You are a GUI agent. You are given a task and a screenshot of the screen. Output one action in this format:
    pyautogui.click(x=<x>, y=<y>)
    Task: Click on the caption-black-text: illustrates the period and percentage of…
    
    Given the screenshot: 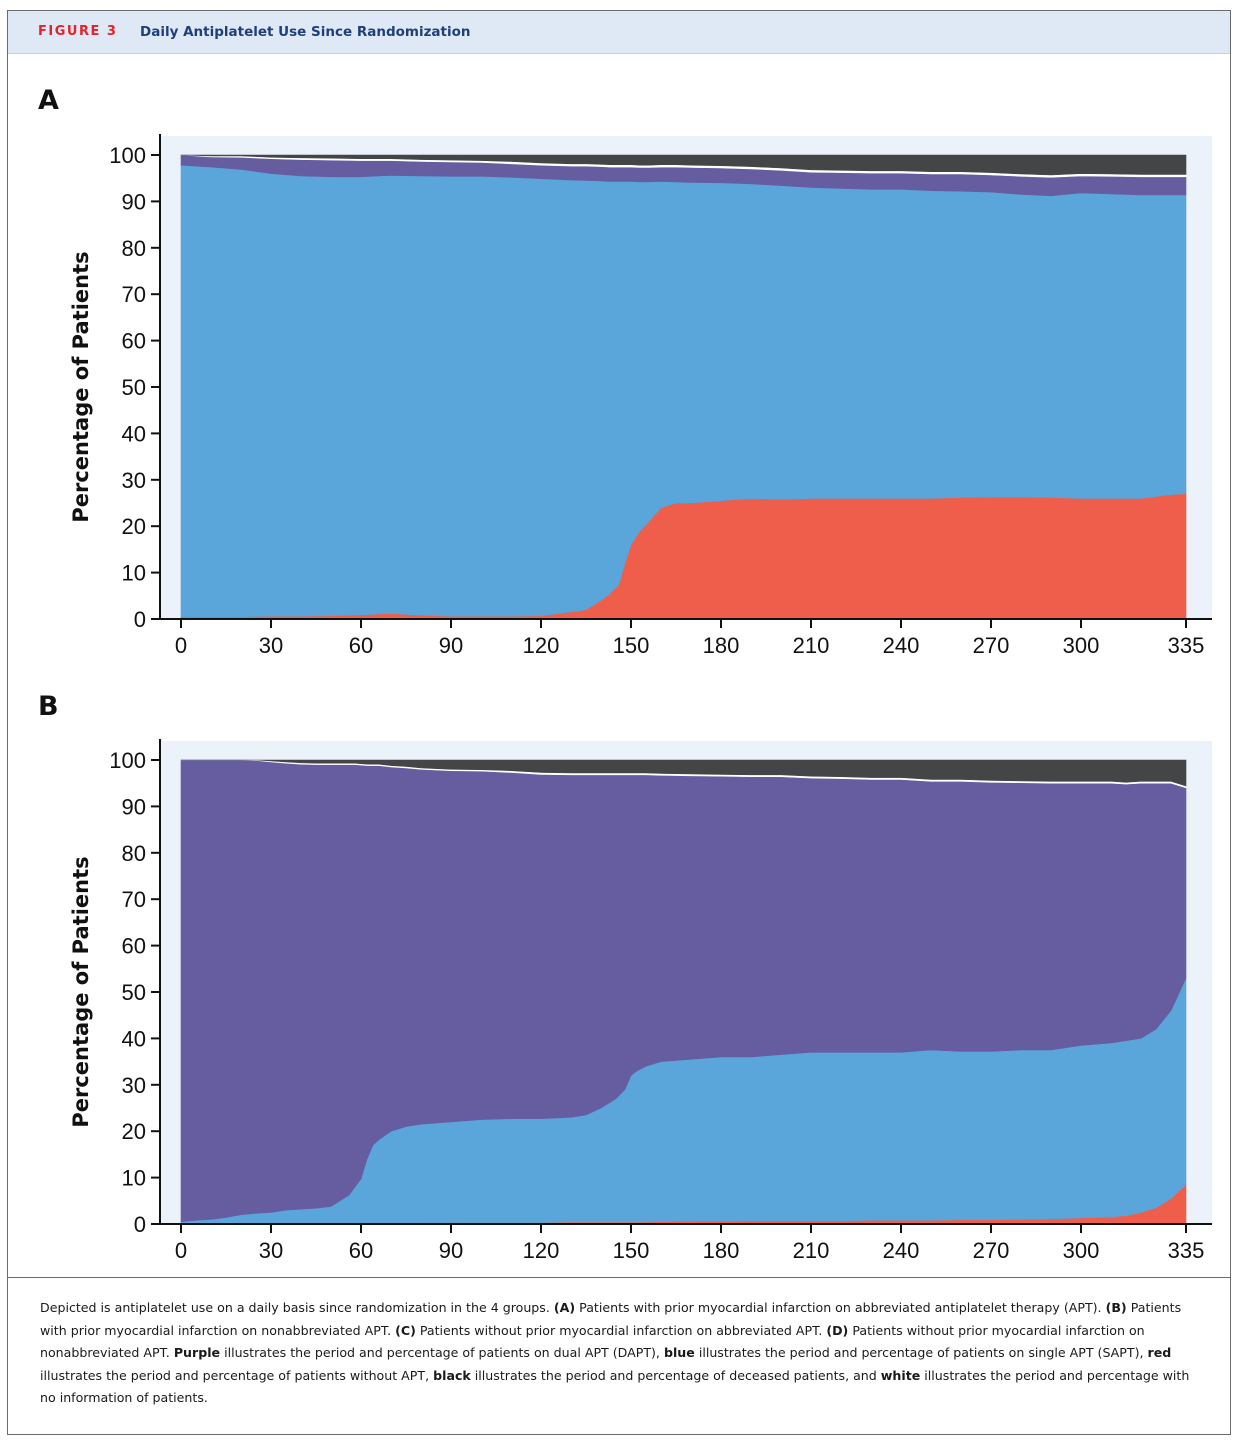 What is the action you would take?
    pyautogui.click(x=675, y=1375)
    